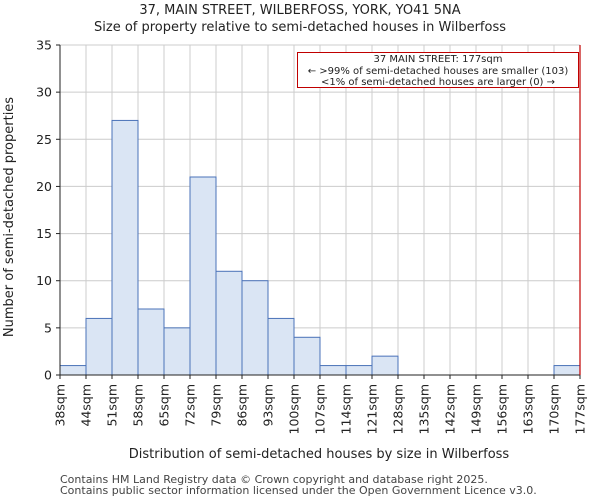 This screenshot has height=500, width=600. Describe the element at coordinates (424, 409) in the screenshot. I see `x-tick-label: 135sqm` at that location.